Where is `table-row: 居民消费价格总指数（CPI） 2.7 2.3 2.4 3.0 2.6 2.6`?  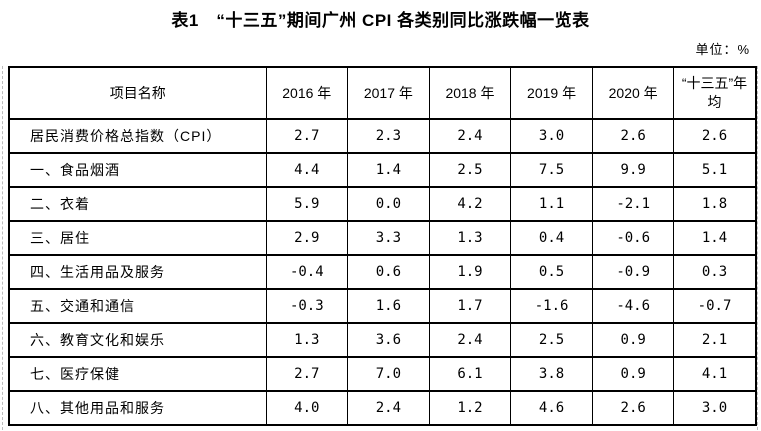
table-row: 居民消费价格总指数（CPI） 2.7 2.3 2.4 3.0 2.6 2.6 is located at coordinates (382, 136).